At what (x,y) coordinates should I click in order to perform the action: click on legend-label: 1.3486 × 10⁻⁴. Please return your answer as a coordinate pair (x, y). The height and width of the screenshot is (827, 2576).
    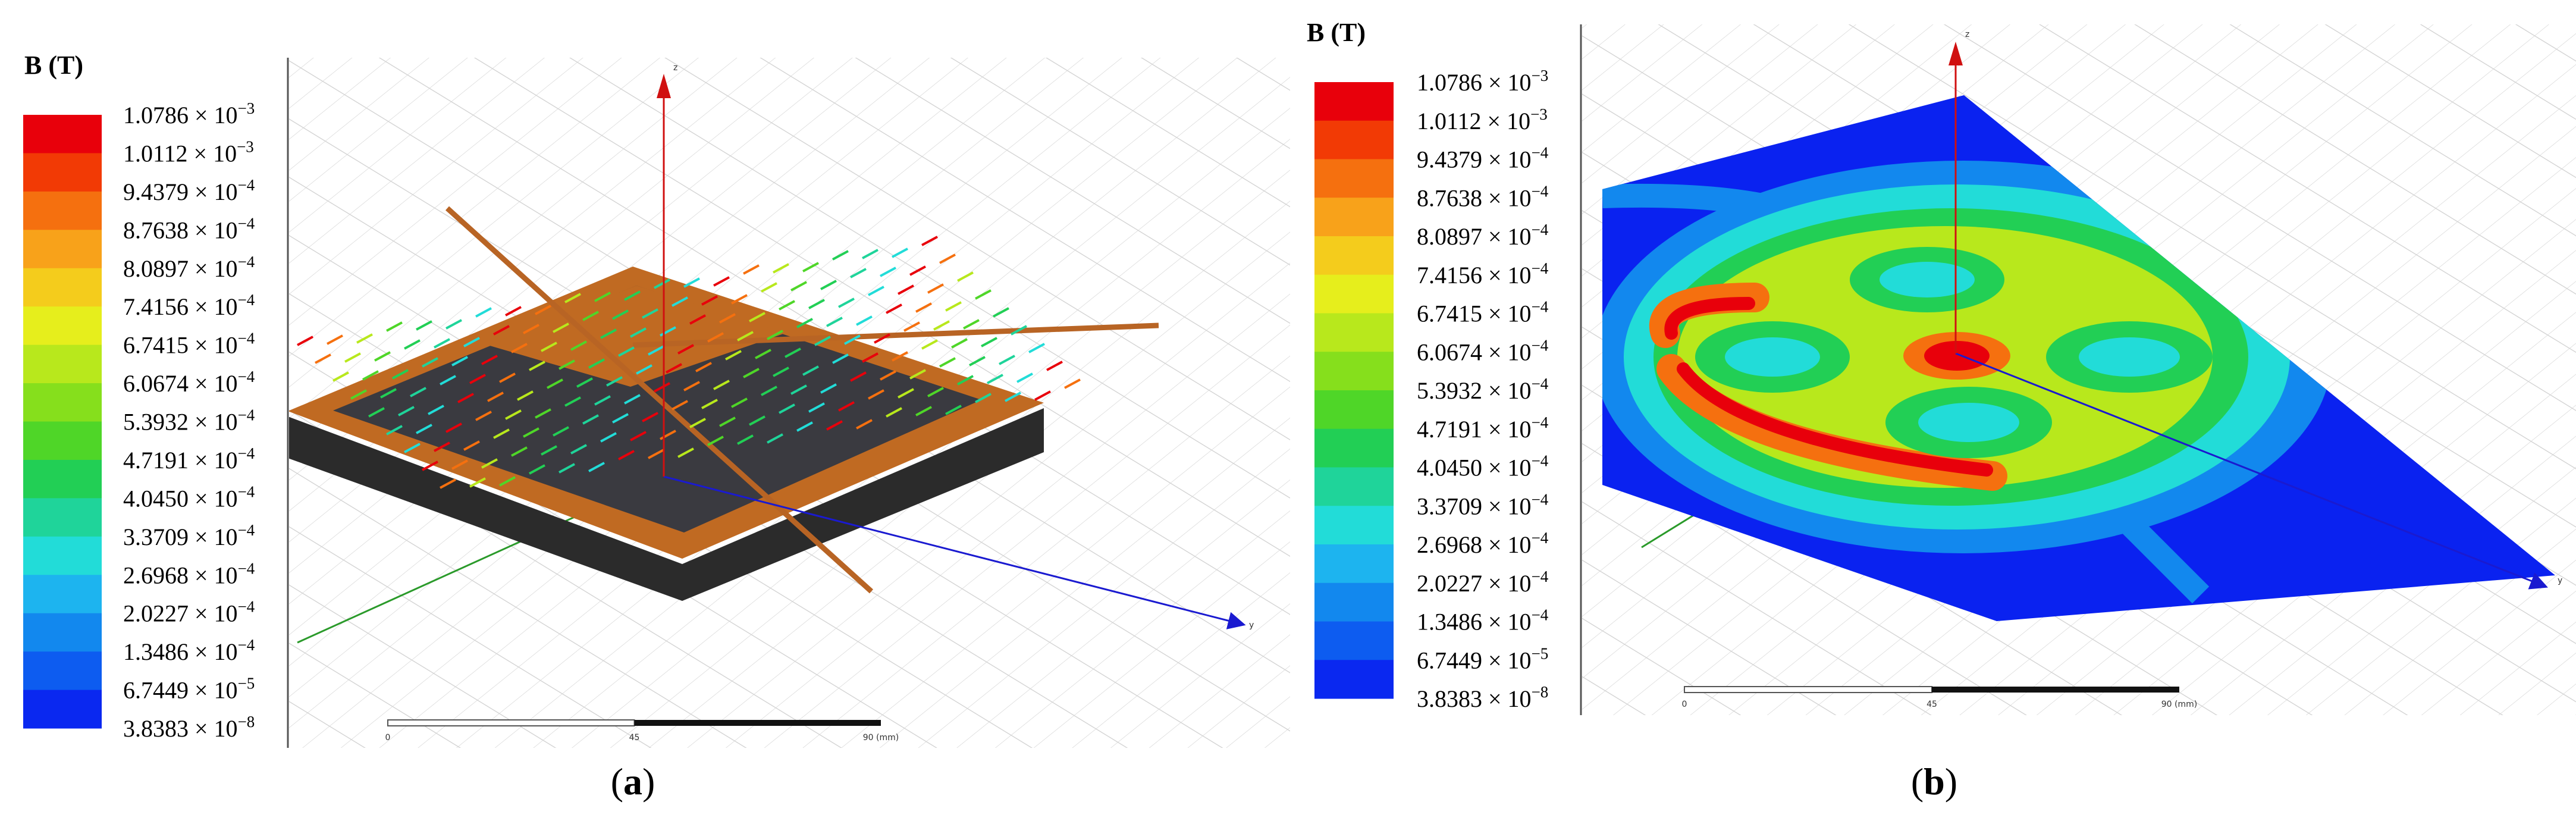
    Looking at the image, I should click on (1483, 620).